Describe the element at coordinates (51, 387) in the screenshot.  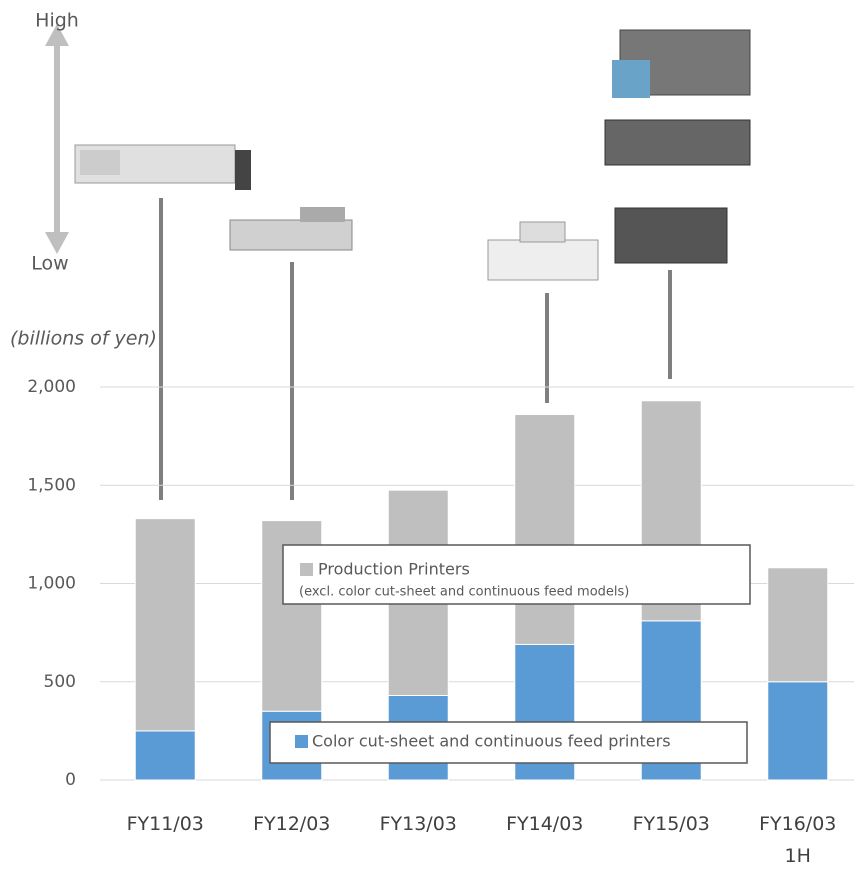
I see `y-tick-label: 2,000` at that location.